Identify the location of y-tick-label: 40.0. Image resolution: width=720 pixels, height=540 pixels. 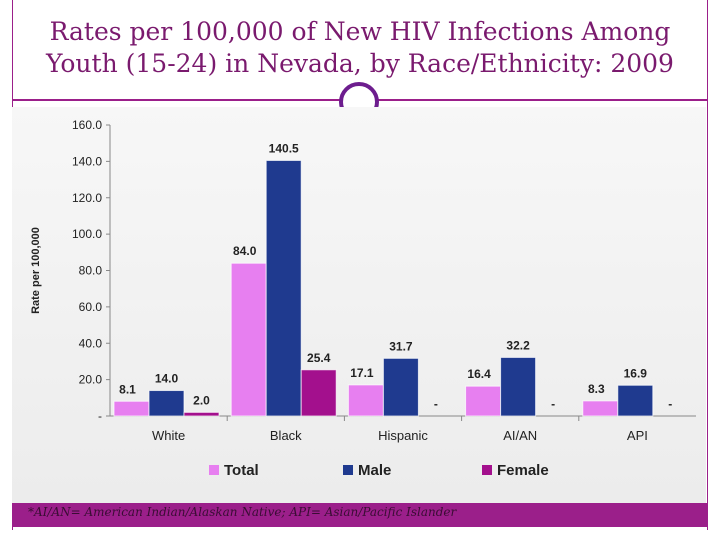
(91, 343).